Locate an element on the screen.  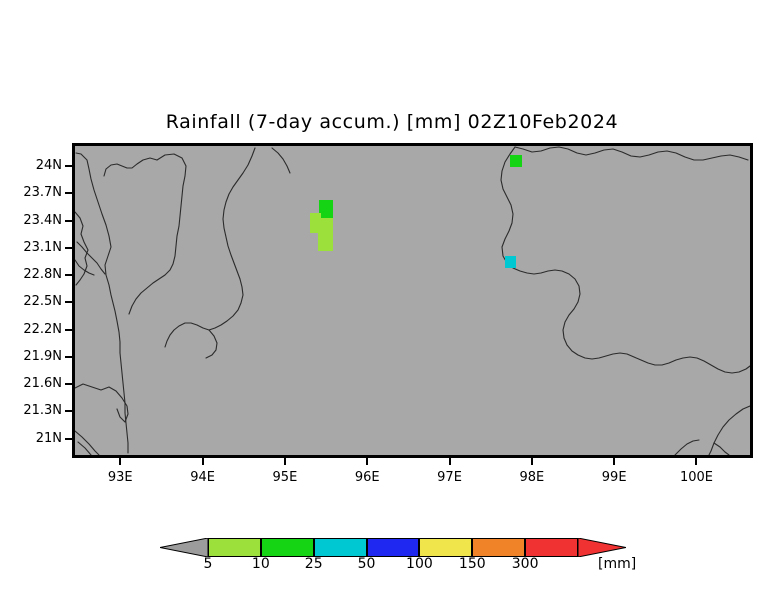
x-axis-tick-label: 94E is located at coordinates (202, 477).